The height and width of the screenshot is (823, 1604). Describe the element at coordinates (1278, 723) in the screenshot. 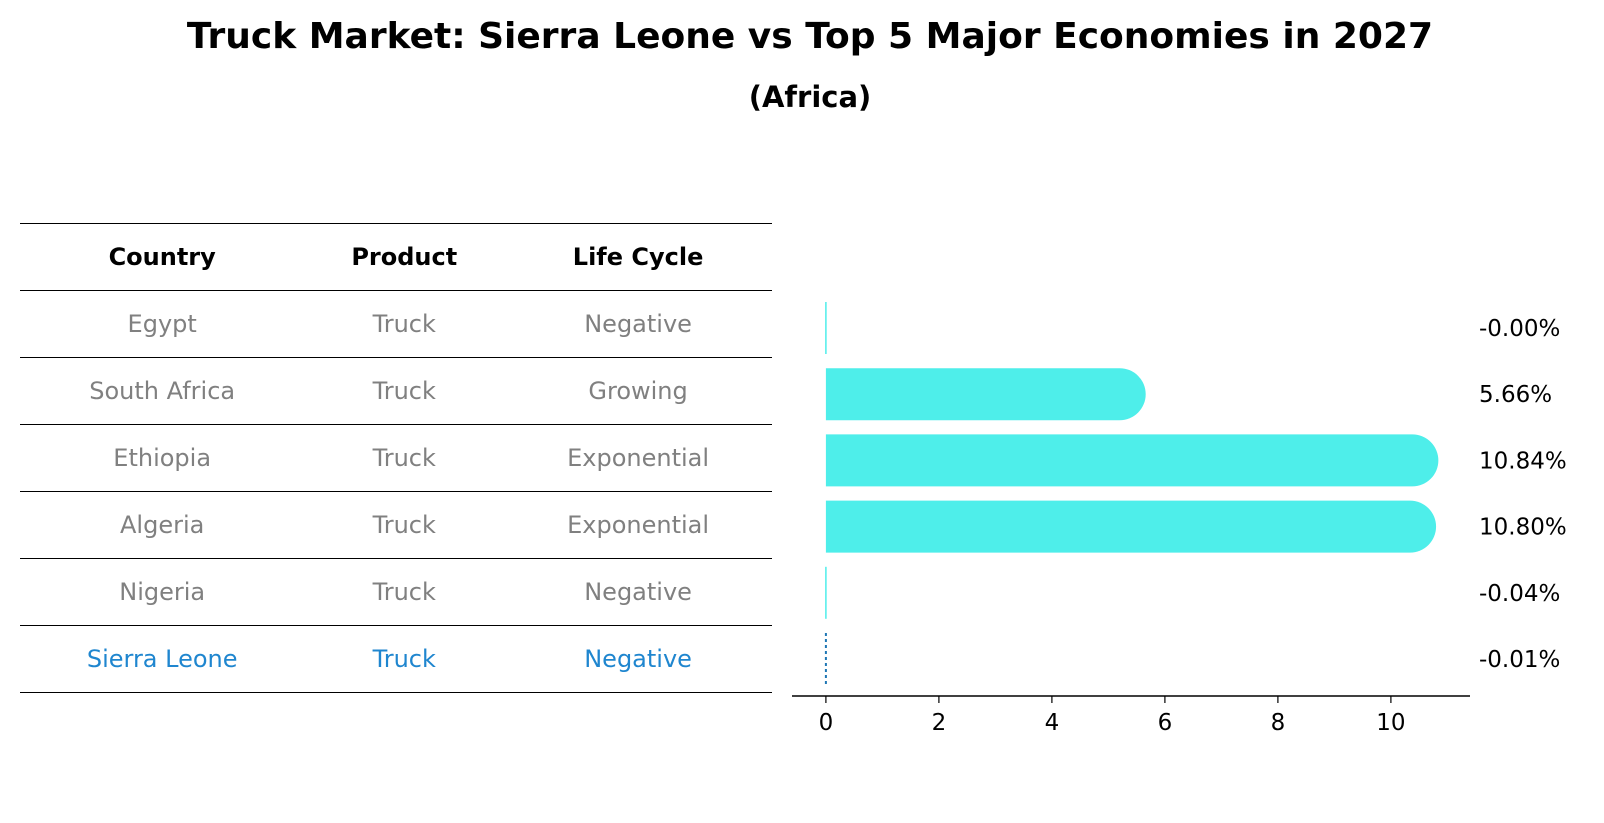

I see `x-tick-label-4: 8` at that location.